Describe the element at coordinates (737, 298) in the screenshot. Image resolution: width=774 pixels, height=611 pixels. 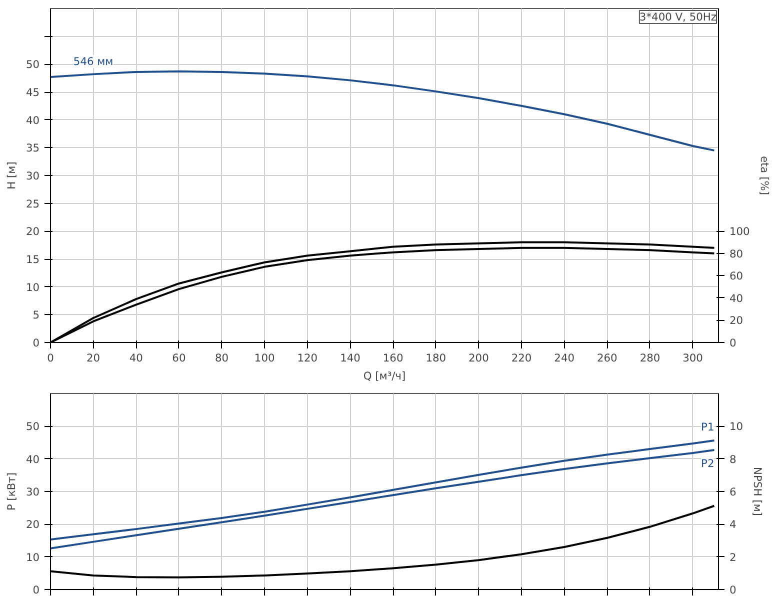
I see `y2-tick-label: 40` at that location.